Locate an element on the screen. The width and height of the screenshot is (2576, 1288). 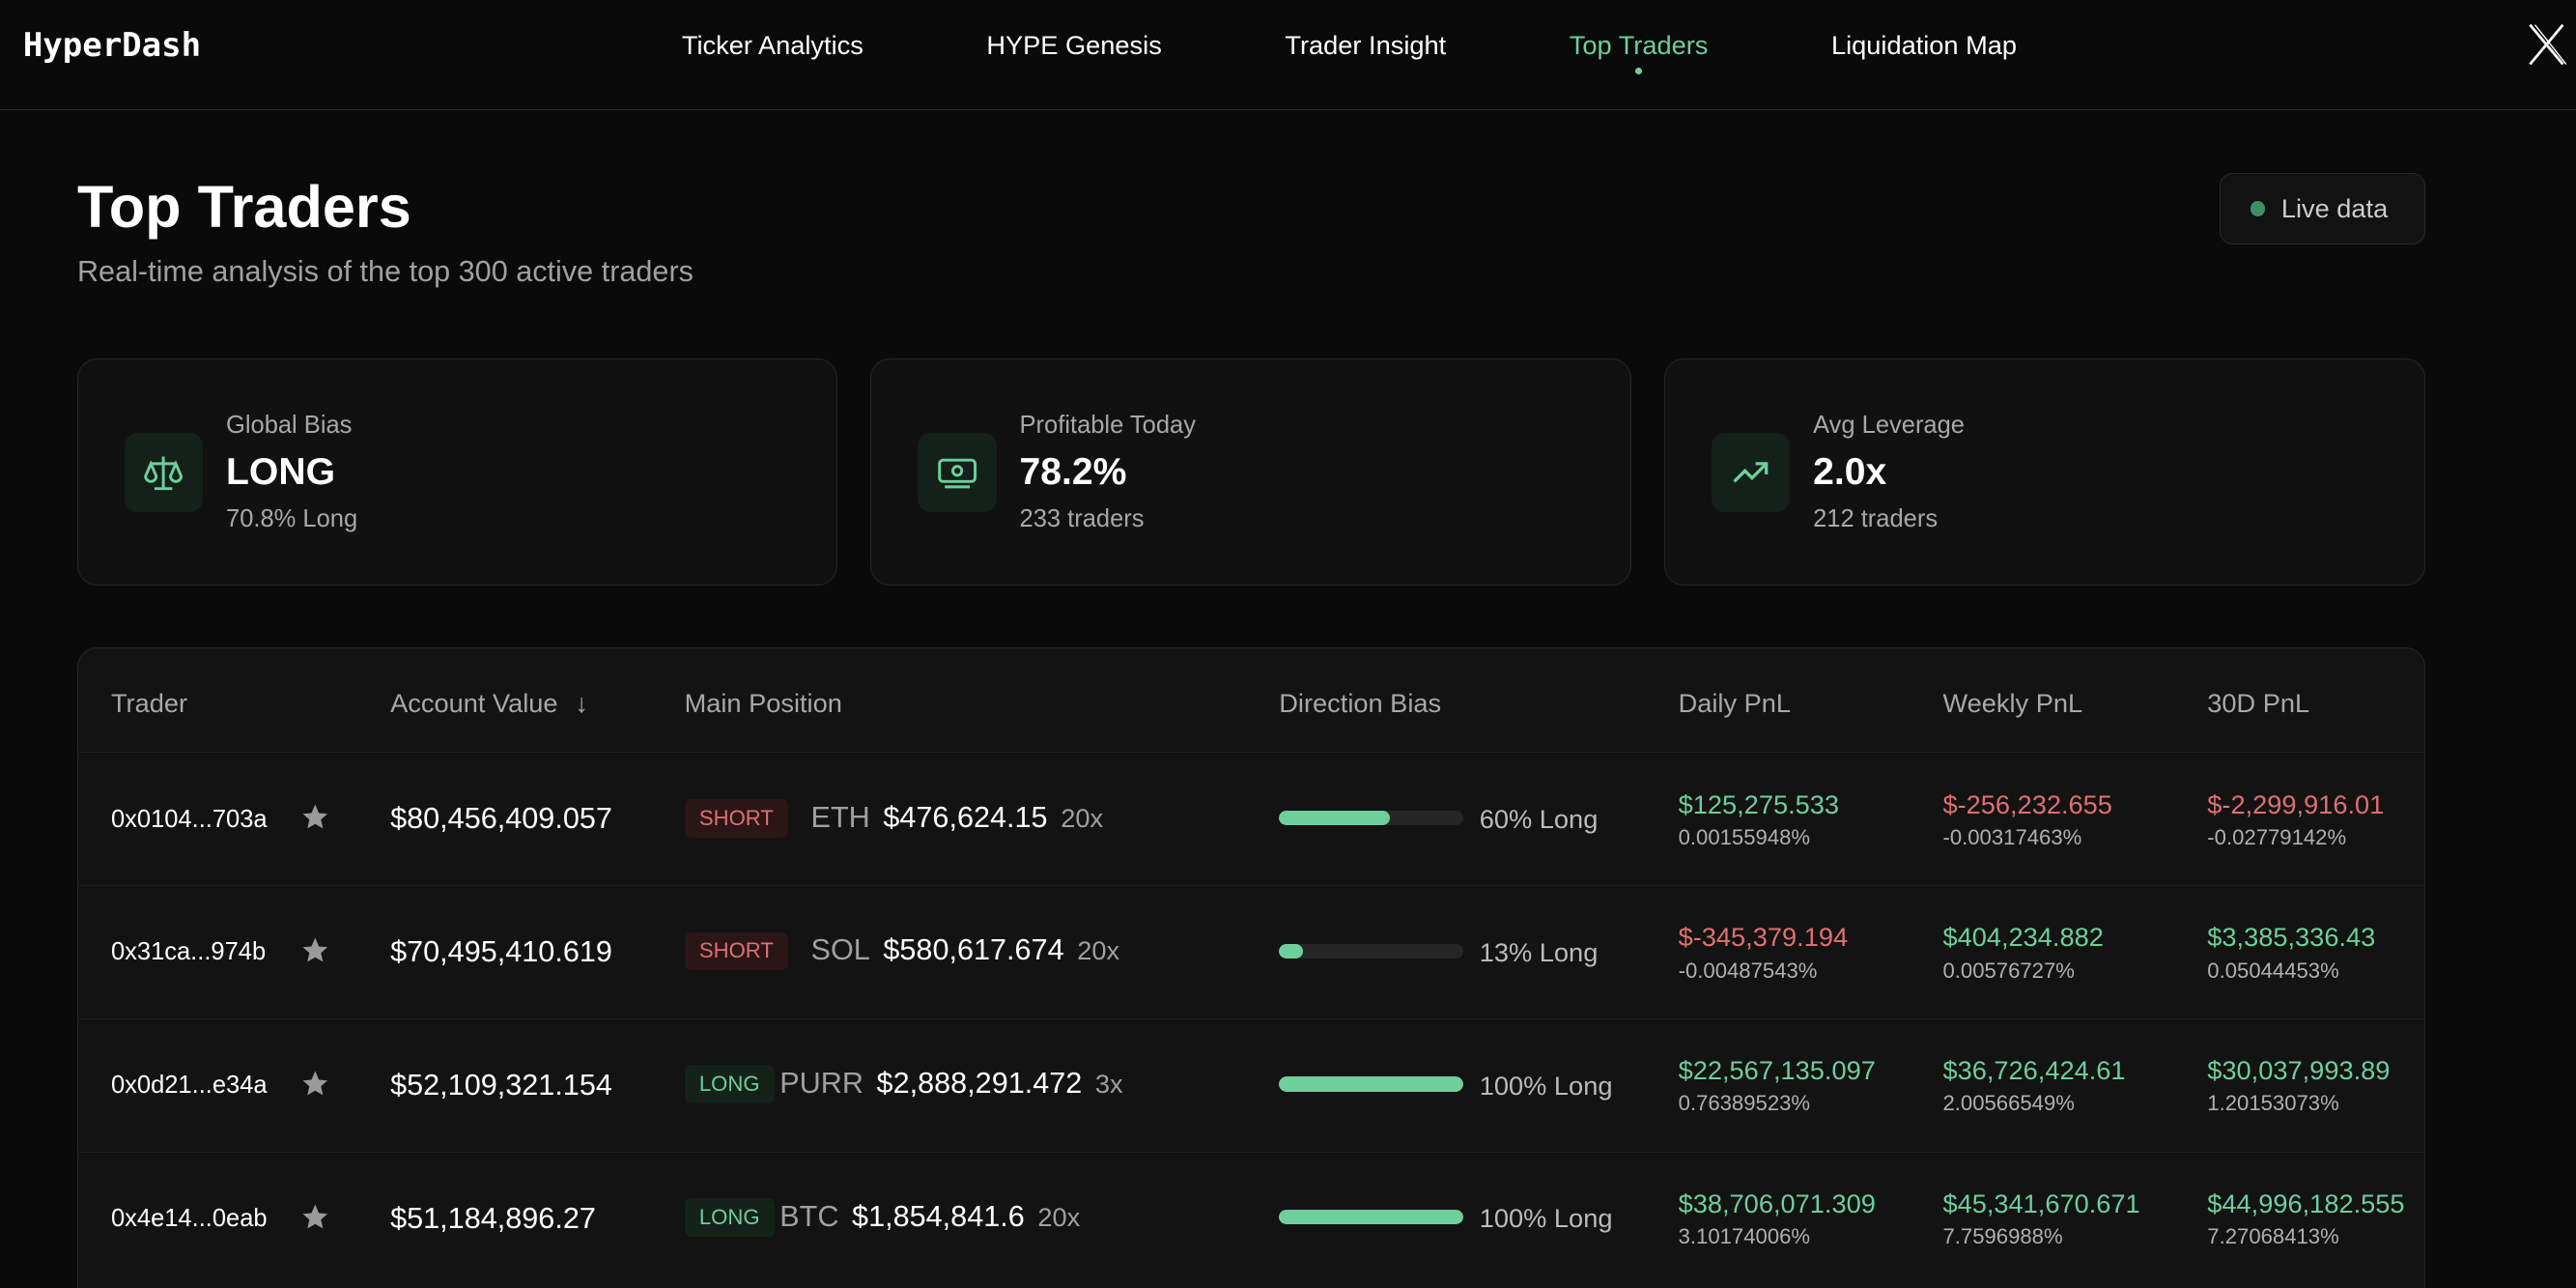
stat-detail: 70.8% Long is located at coordinates (292, 519).